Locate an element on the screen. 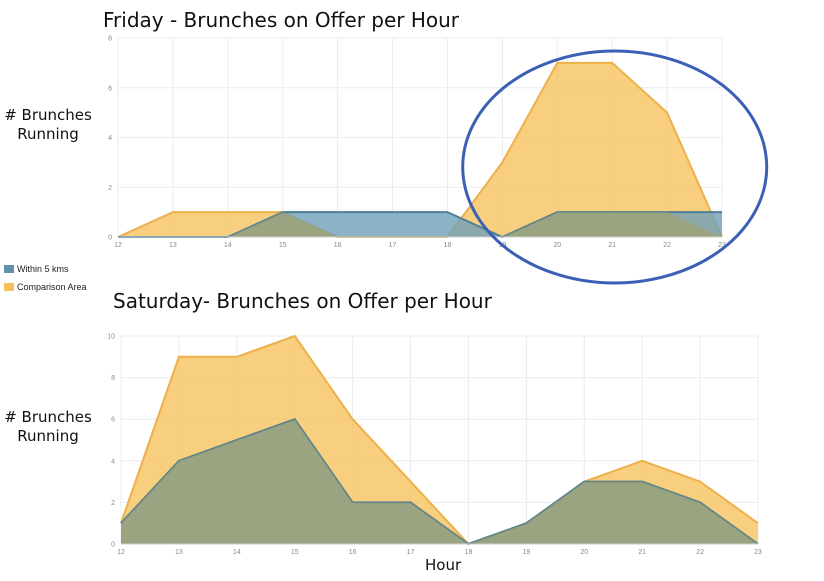  friday-x-tick-label: 17 is located at coordinates (393, 245).